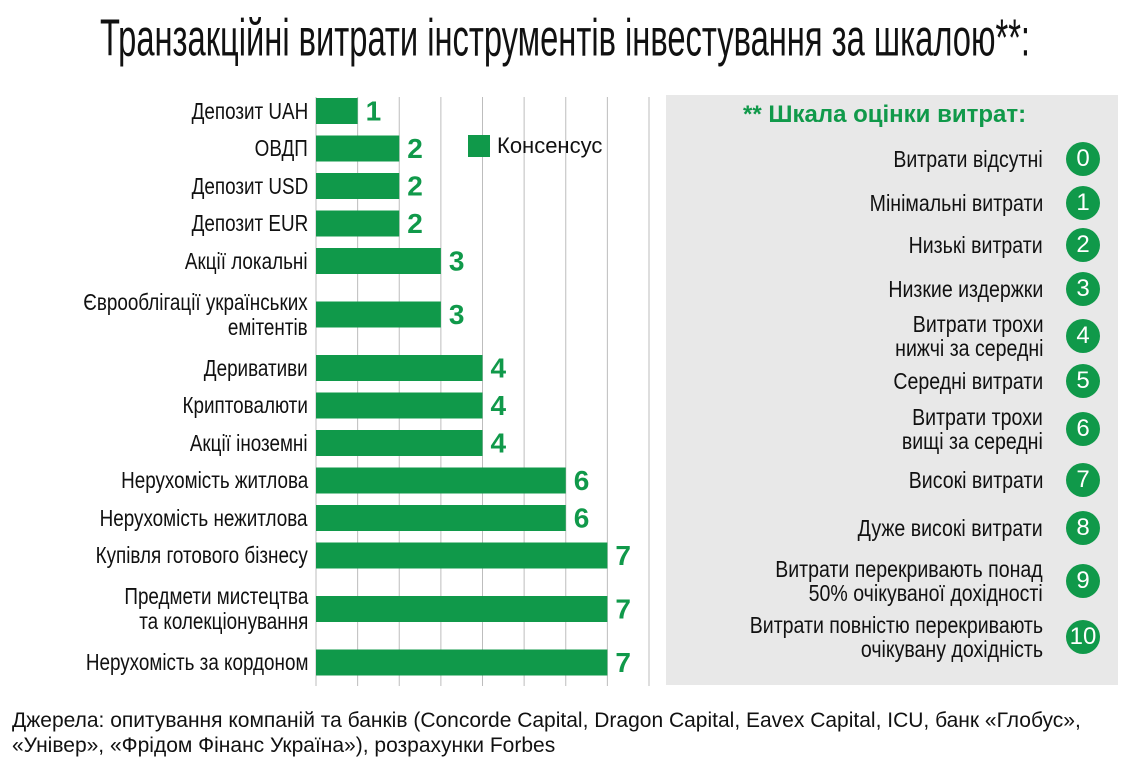  Describe the element at coordinates (965, 289) in the screenshot. I see `scale-item-label: Низкие издержки` at that location.